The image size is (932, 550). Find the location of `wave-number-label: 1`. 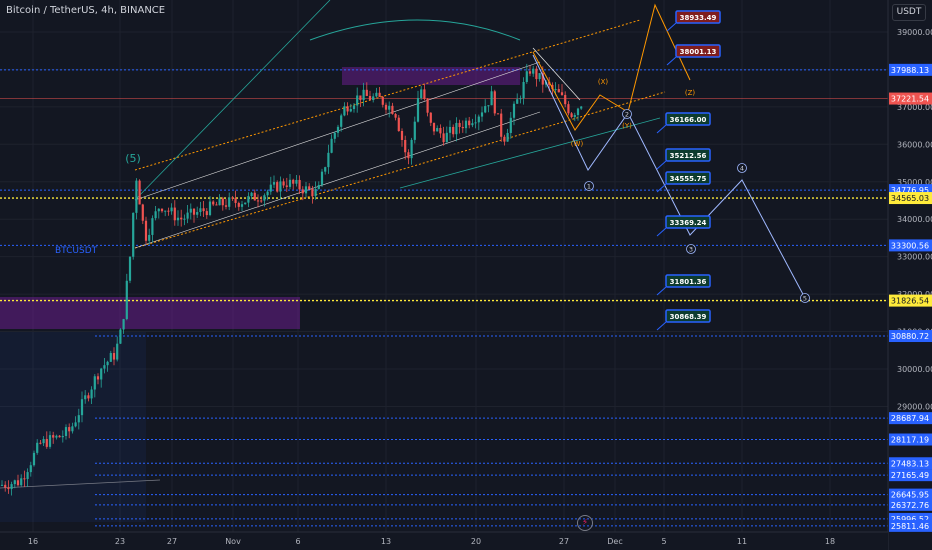

wave-number-label: 1 is located at coordinates (589, 187).